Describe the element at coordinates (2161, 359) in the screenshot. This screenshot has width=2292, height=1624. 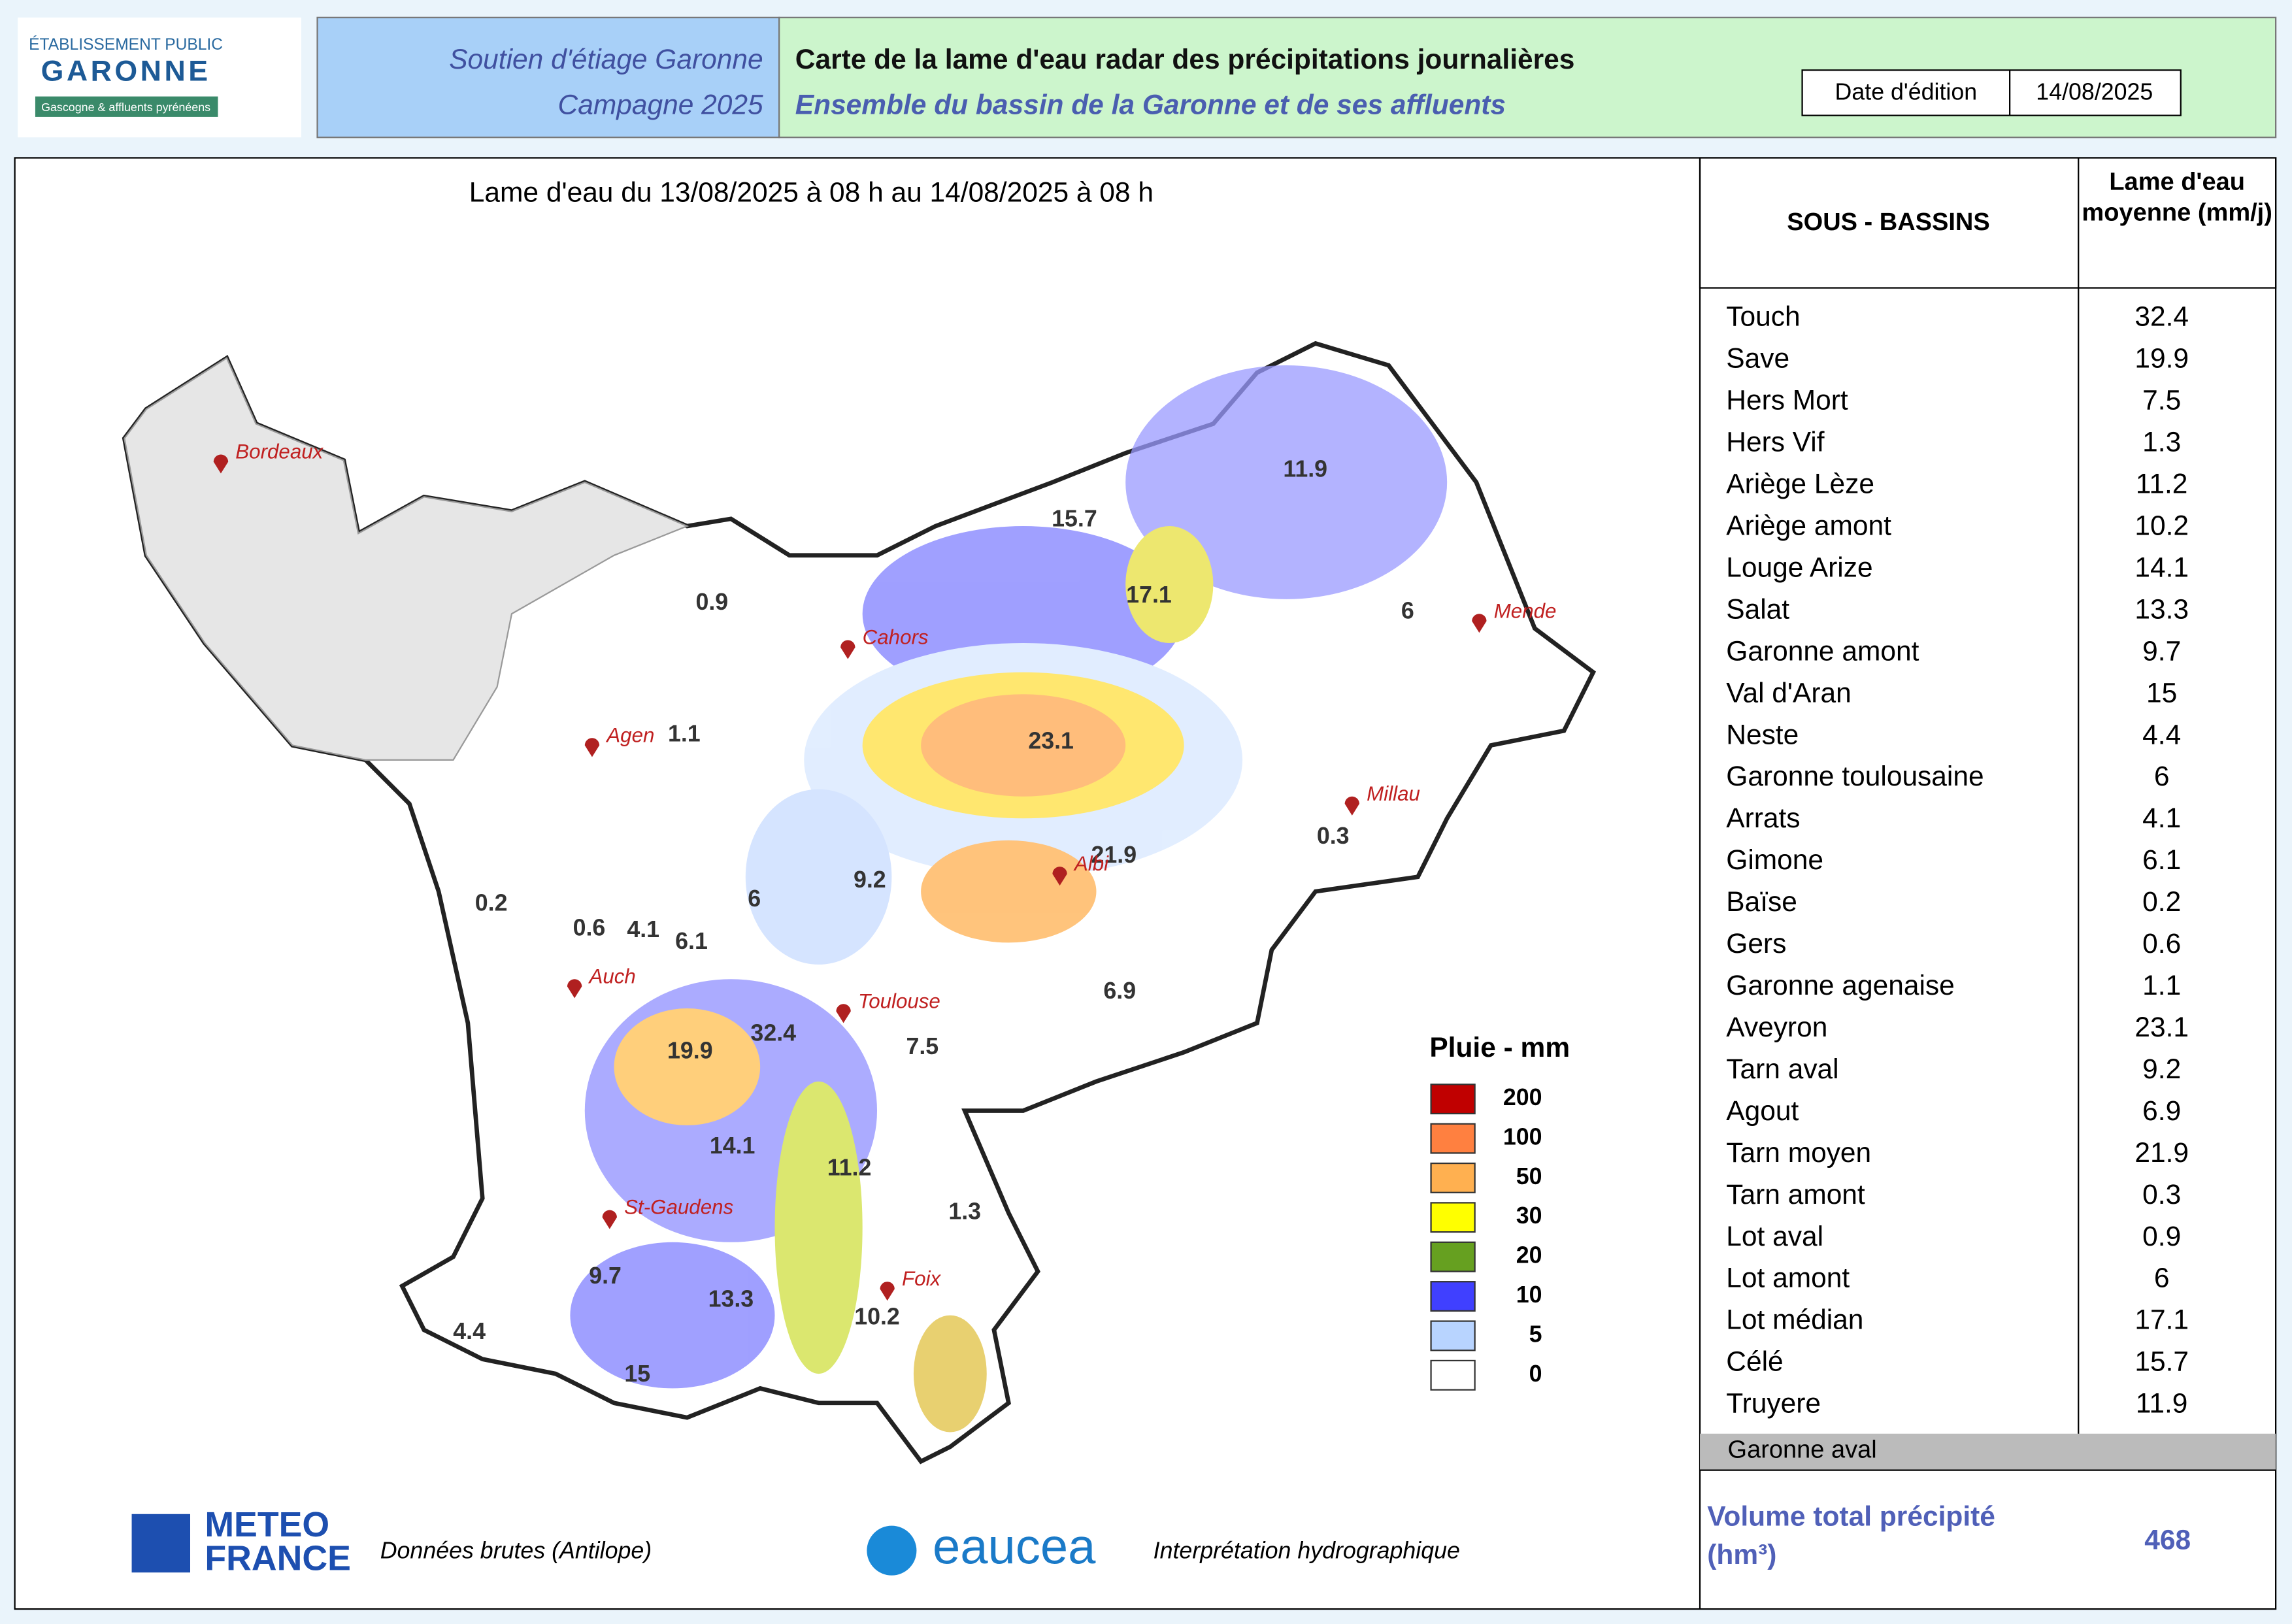
I see `row-value: 19.9` at that location.